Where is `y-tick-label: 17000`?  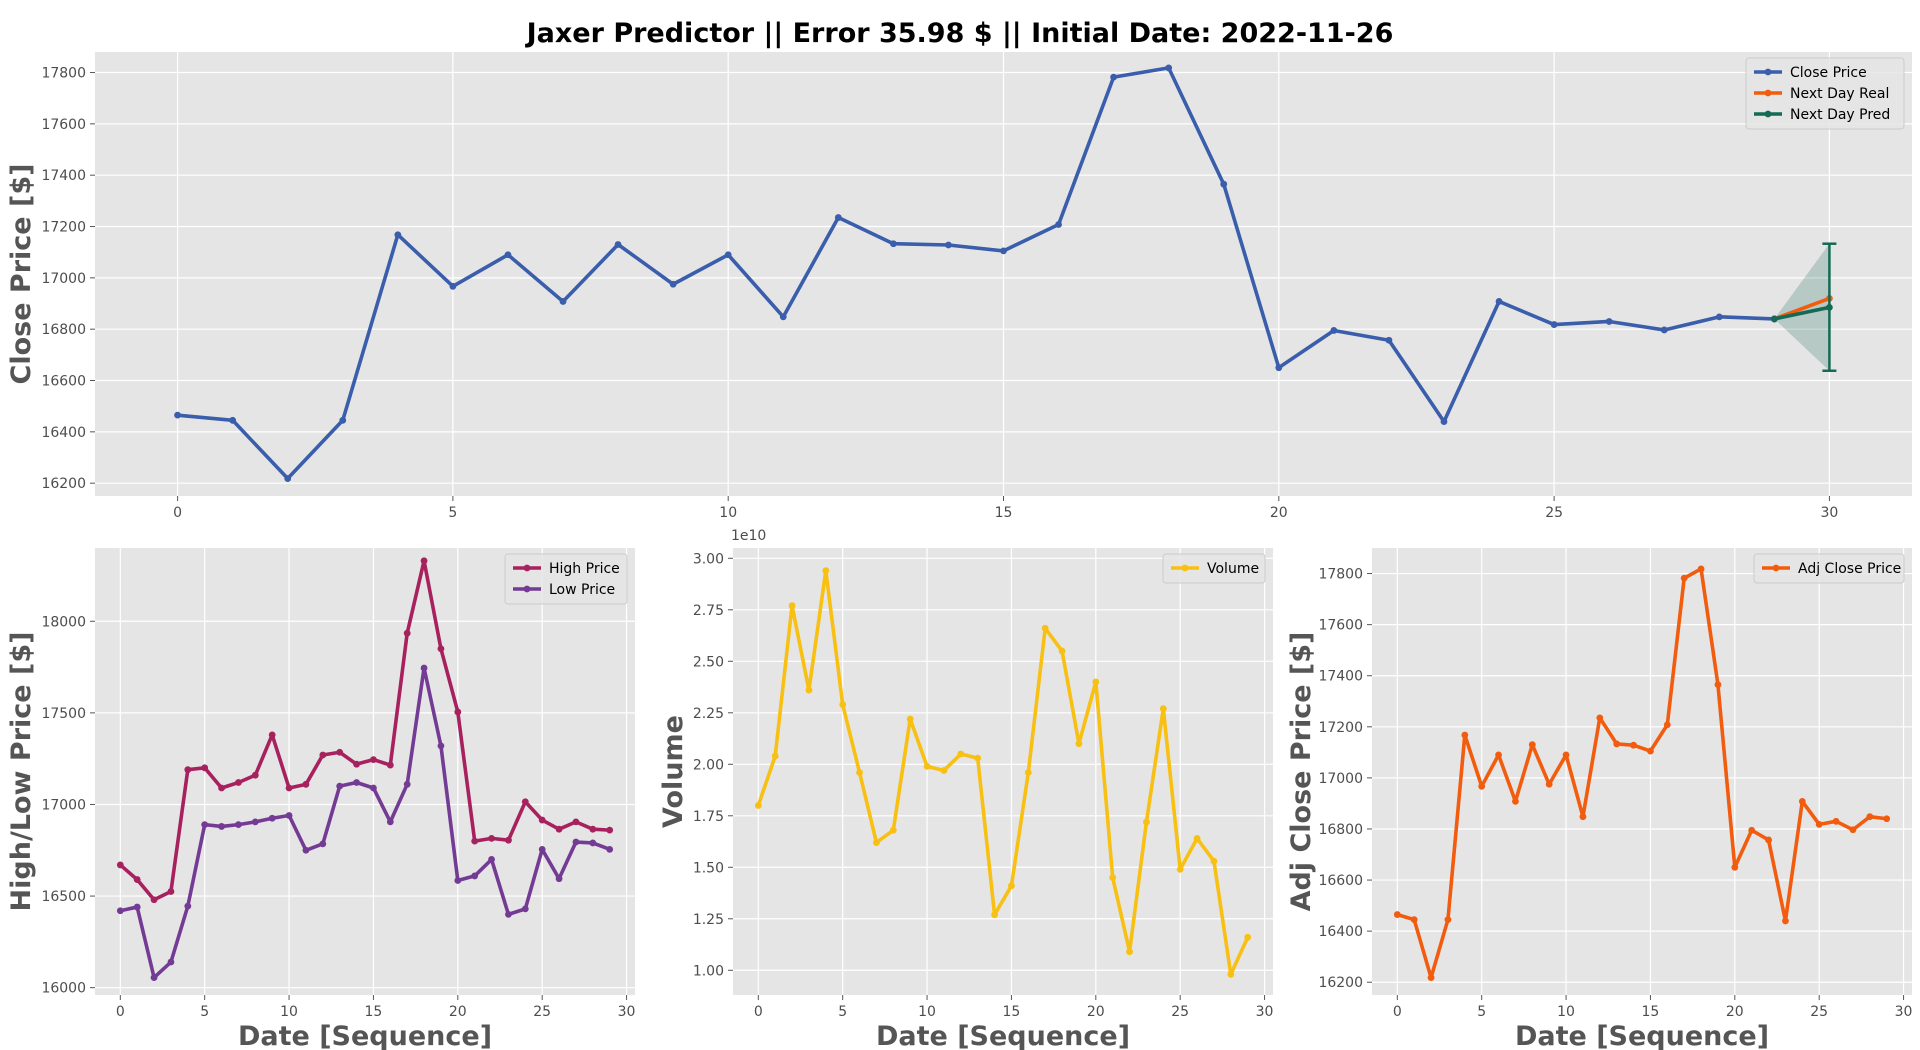 y-tick-label: 17000 is located at coordinates (1340, 779).